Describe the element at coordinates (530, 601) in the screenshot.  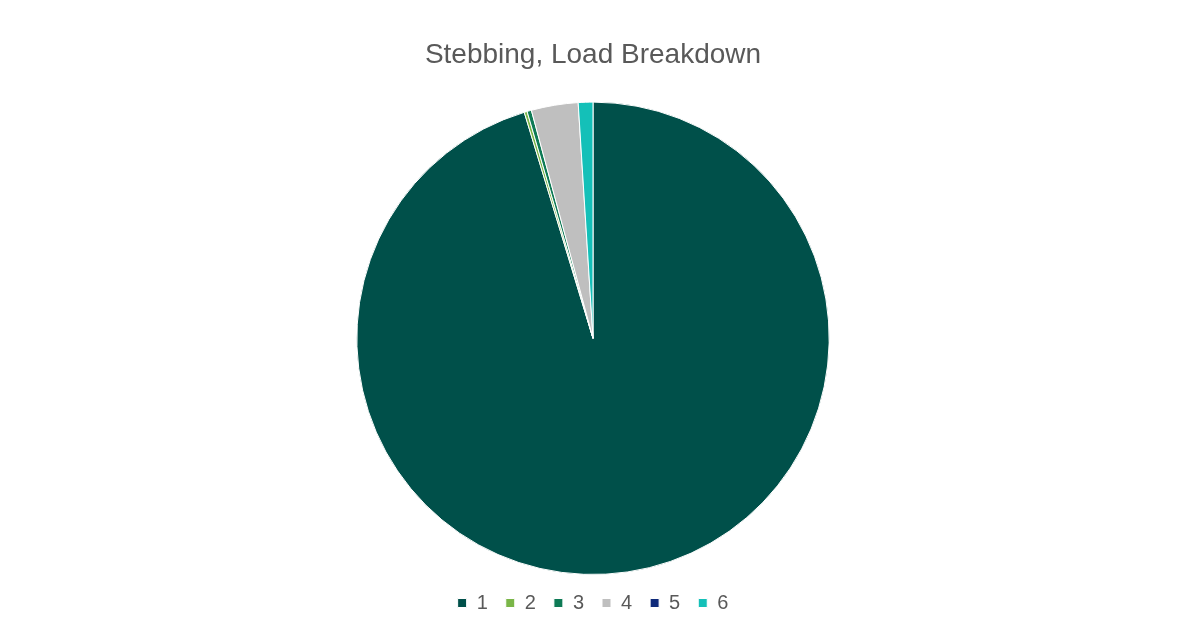
I see `legend-label: 2` at that location.